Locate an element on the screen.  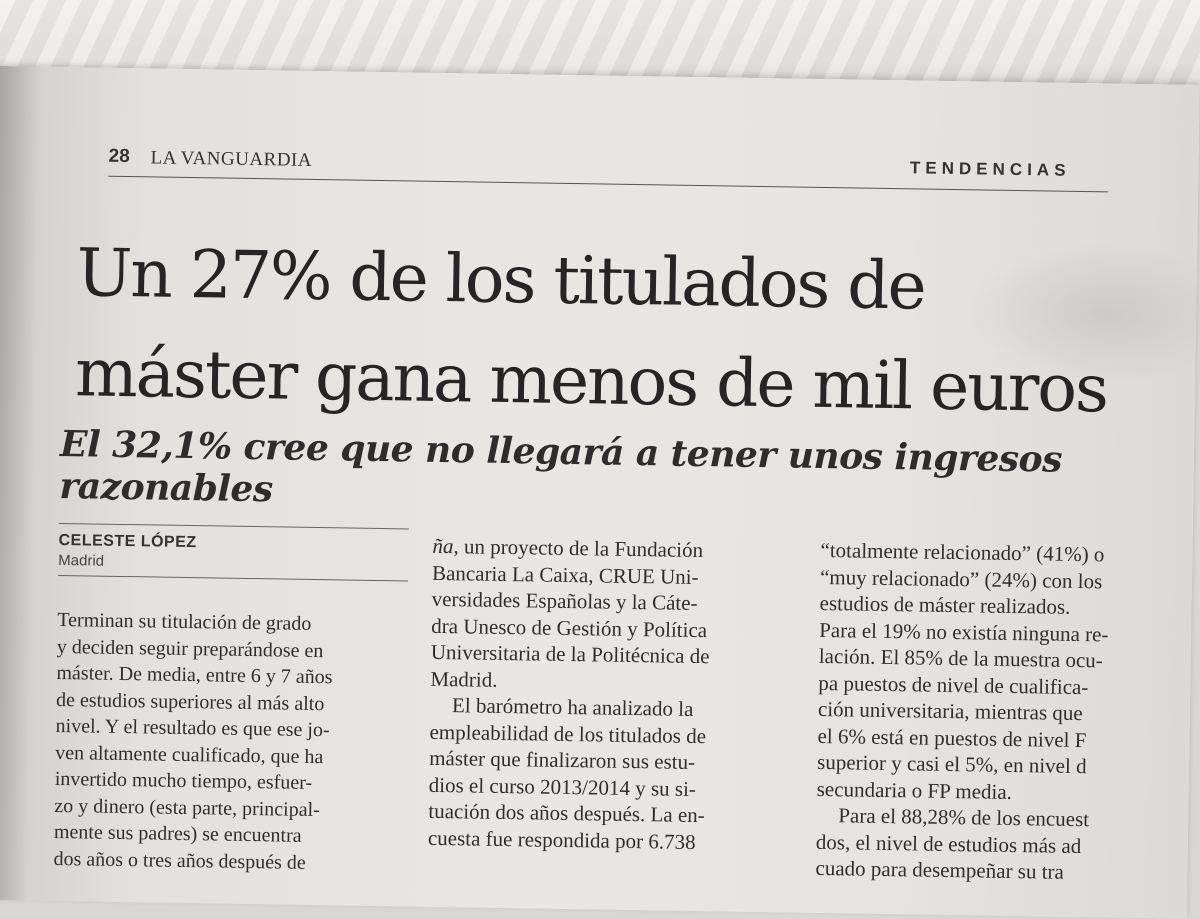
text-line: dos años o tres años después de is located at coordinates (179, 860).